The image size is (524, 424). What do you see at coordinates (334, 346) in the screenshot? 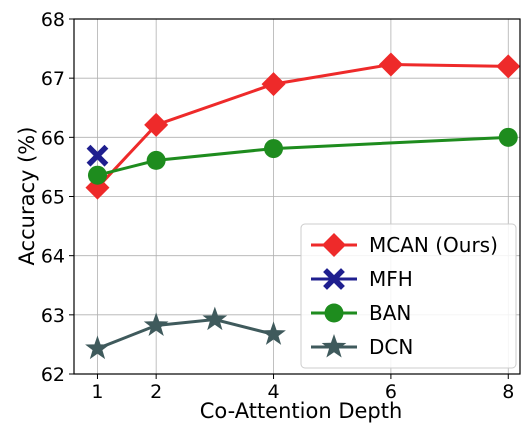
I see `legend-marker-star` at bounding box center [334, 346].